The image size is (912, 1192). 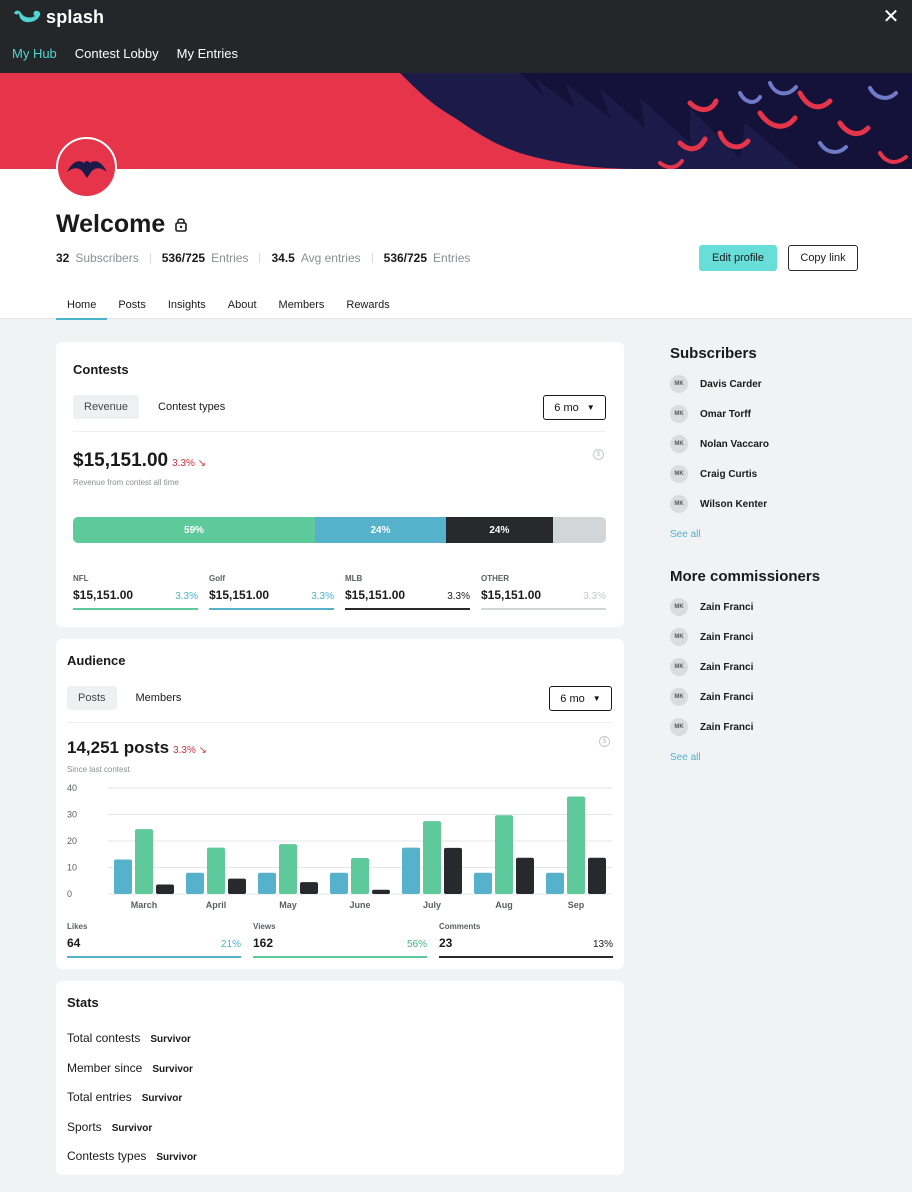 I want to click on metric-value: 23, so click(x=446, y=943).